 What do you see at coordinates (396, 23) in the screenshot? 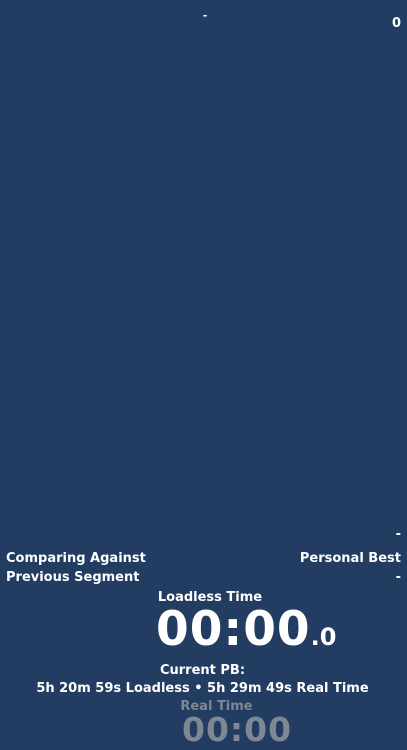
I see `attempt-count: 0` at bounding box center [396, 23].